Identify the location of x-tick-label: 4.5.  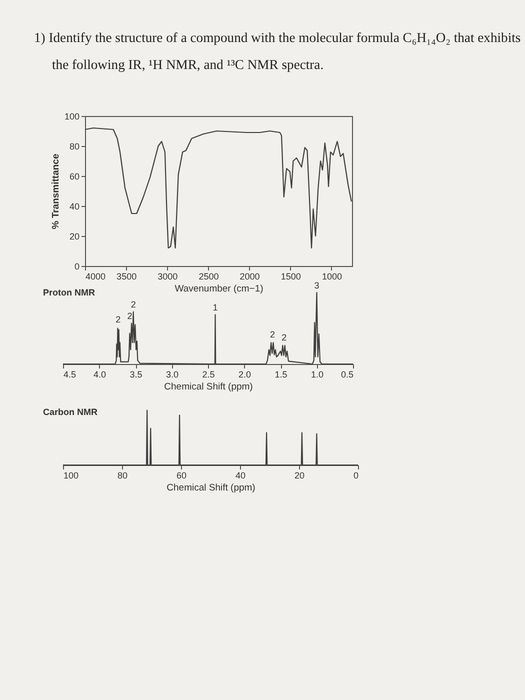
(70, 375).